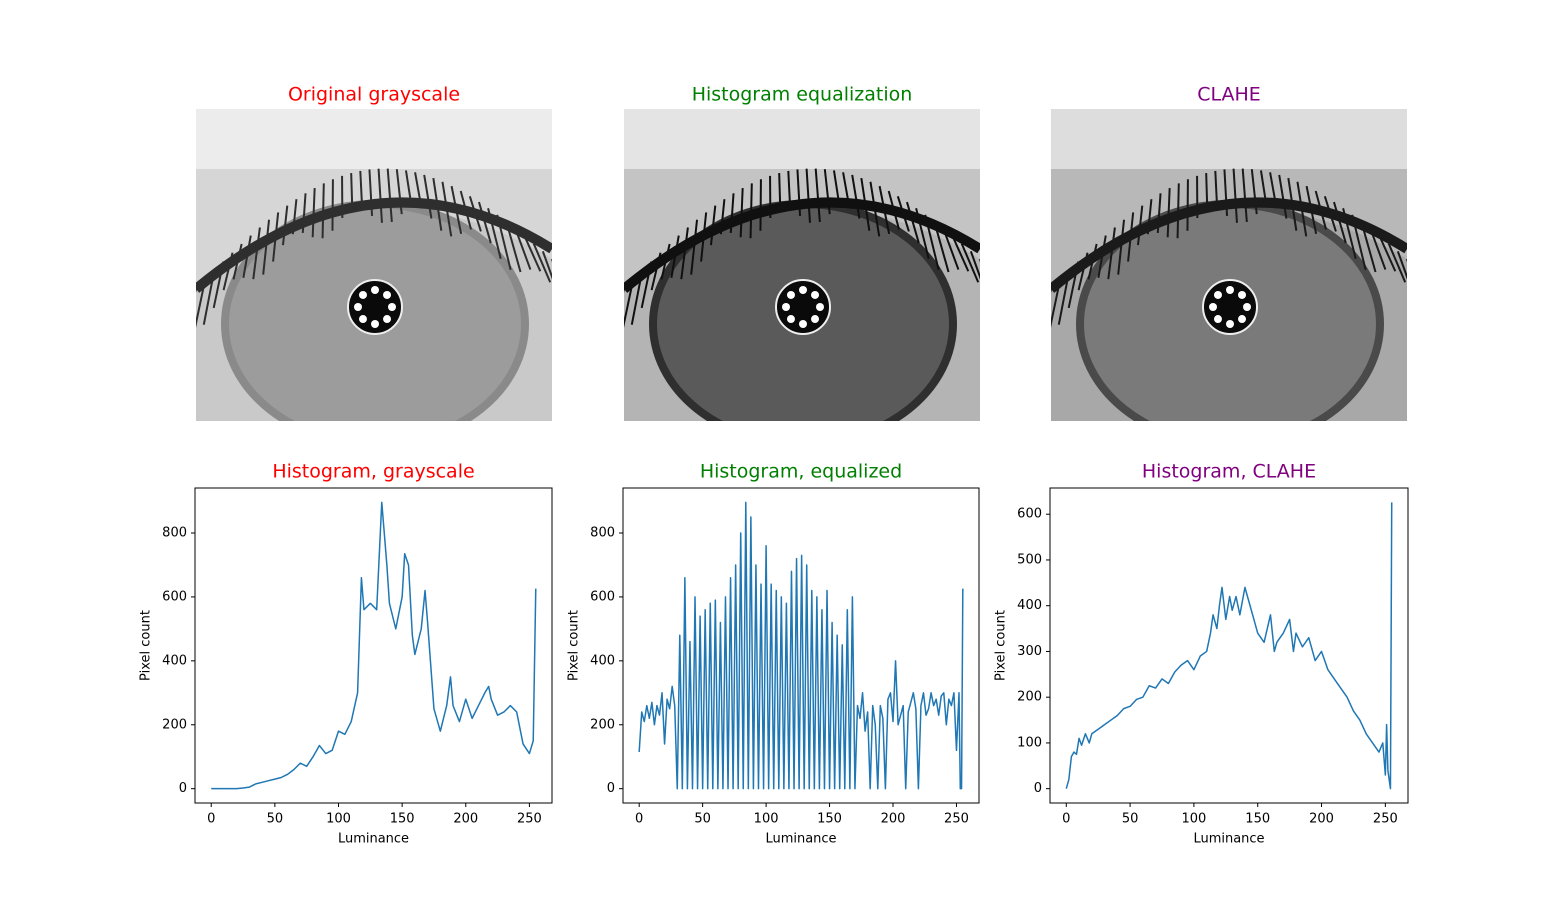 This screenshot has height=902, width=1563. I want to click on y-tick-label: 600, so click(602, 596).